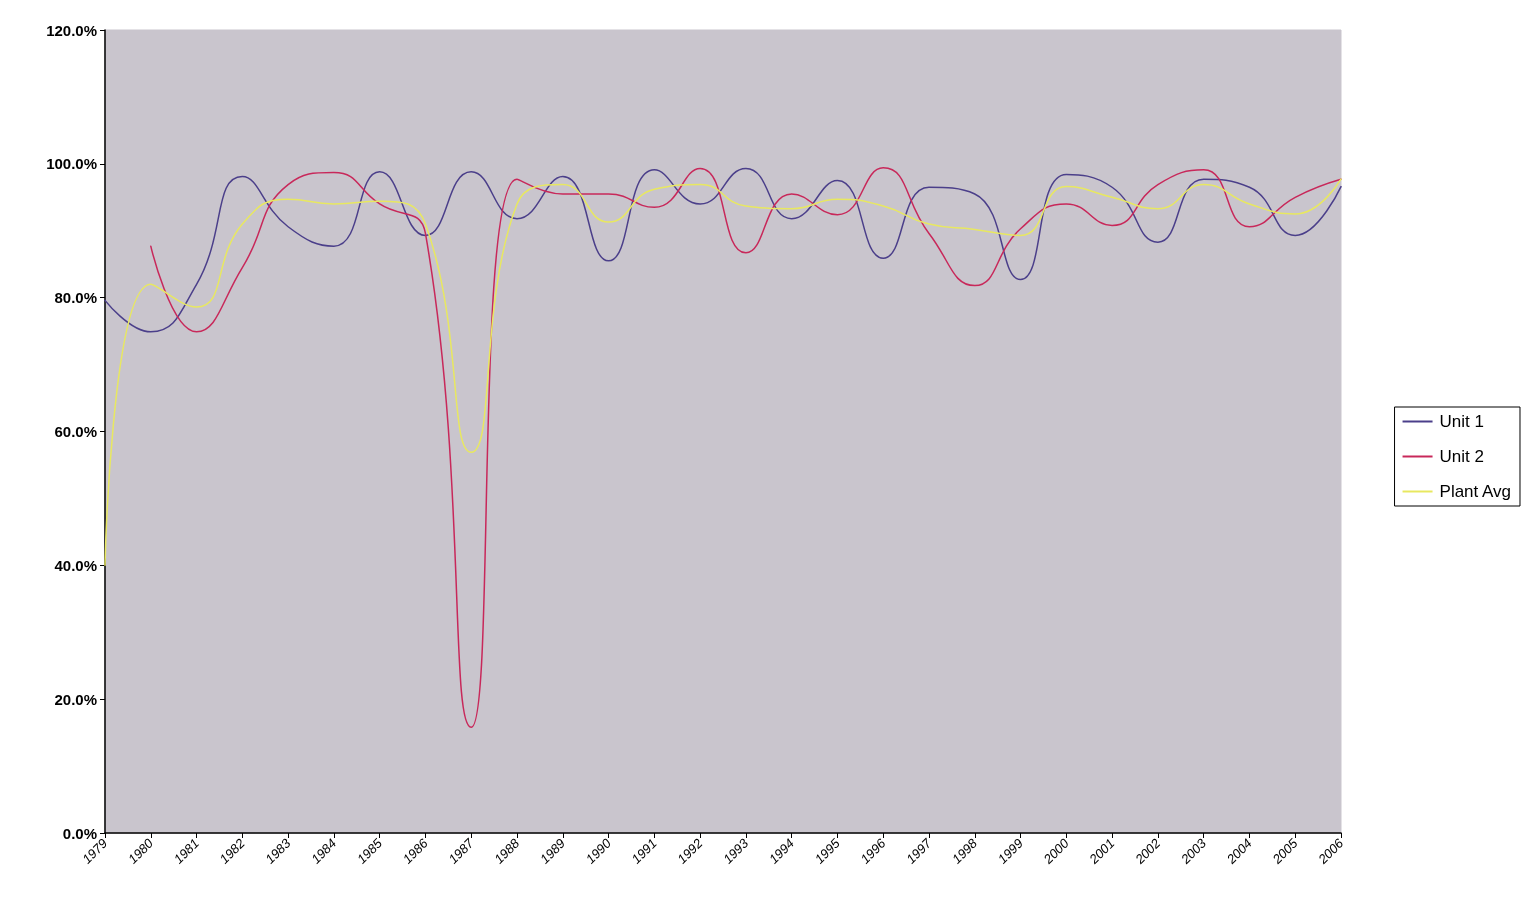  I want to click on y-tick-label: 120.0%, so click(71, 30).